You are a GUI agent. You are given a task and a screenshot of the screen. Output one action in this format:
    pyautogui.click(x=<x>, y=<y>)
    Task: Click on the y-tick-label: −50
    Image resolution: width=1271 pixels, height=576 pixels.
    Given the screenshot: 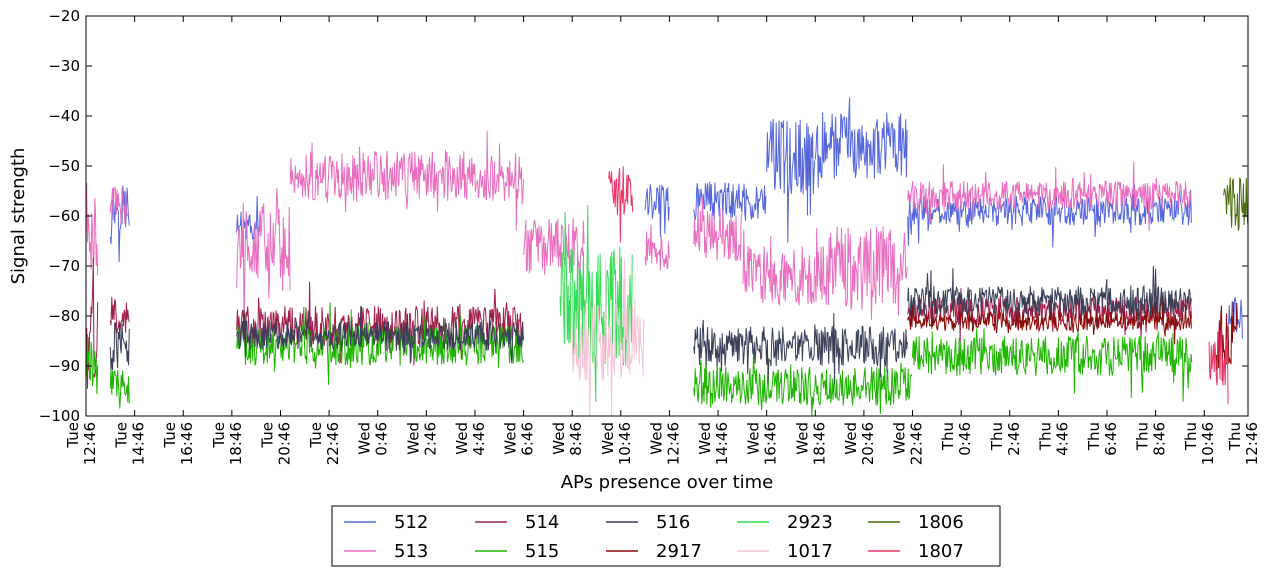 What is the action you would take?
    pyautogui.click(x=64, y=166)
    